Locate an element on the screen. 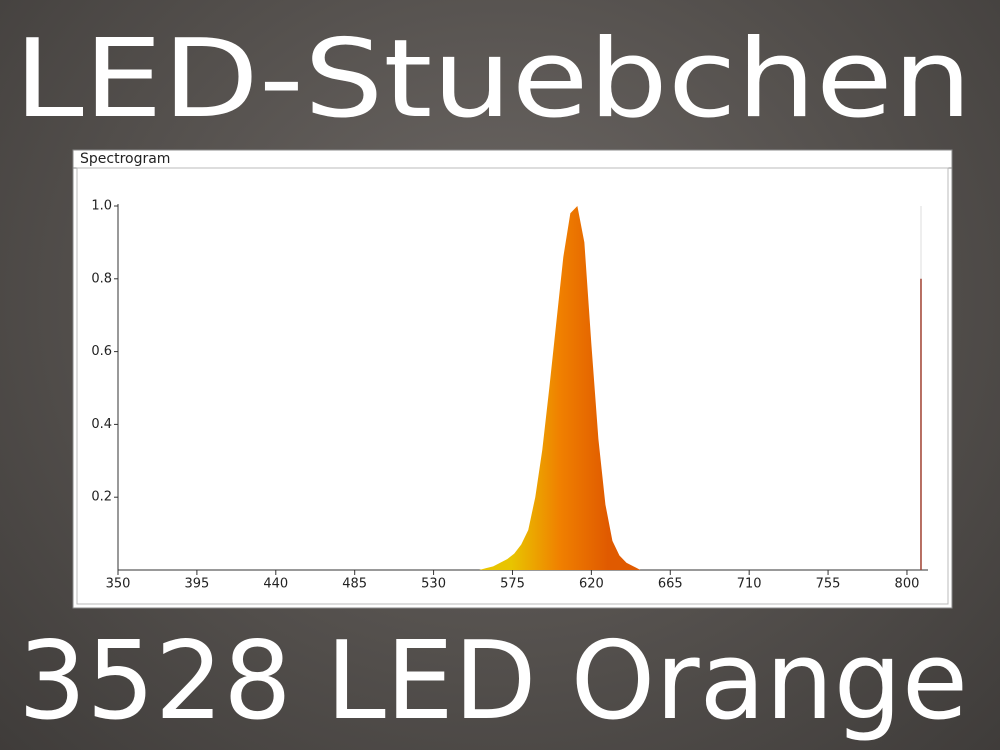  x-tick-label: 440 is located at coordinates (275, 584).